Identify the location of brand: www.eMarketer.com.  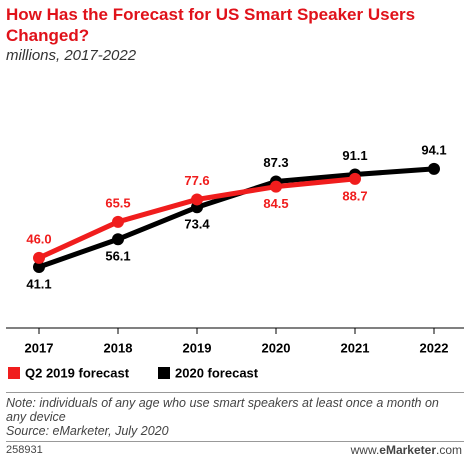
(406, 450).